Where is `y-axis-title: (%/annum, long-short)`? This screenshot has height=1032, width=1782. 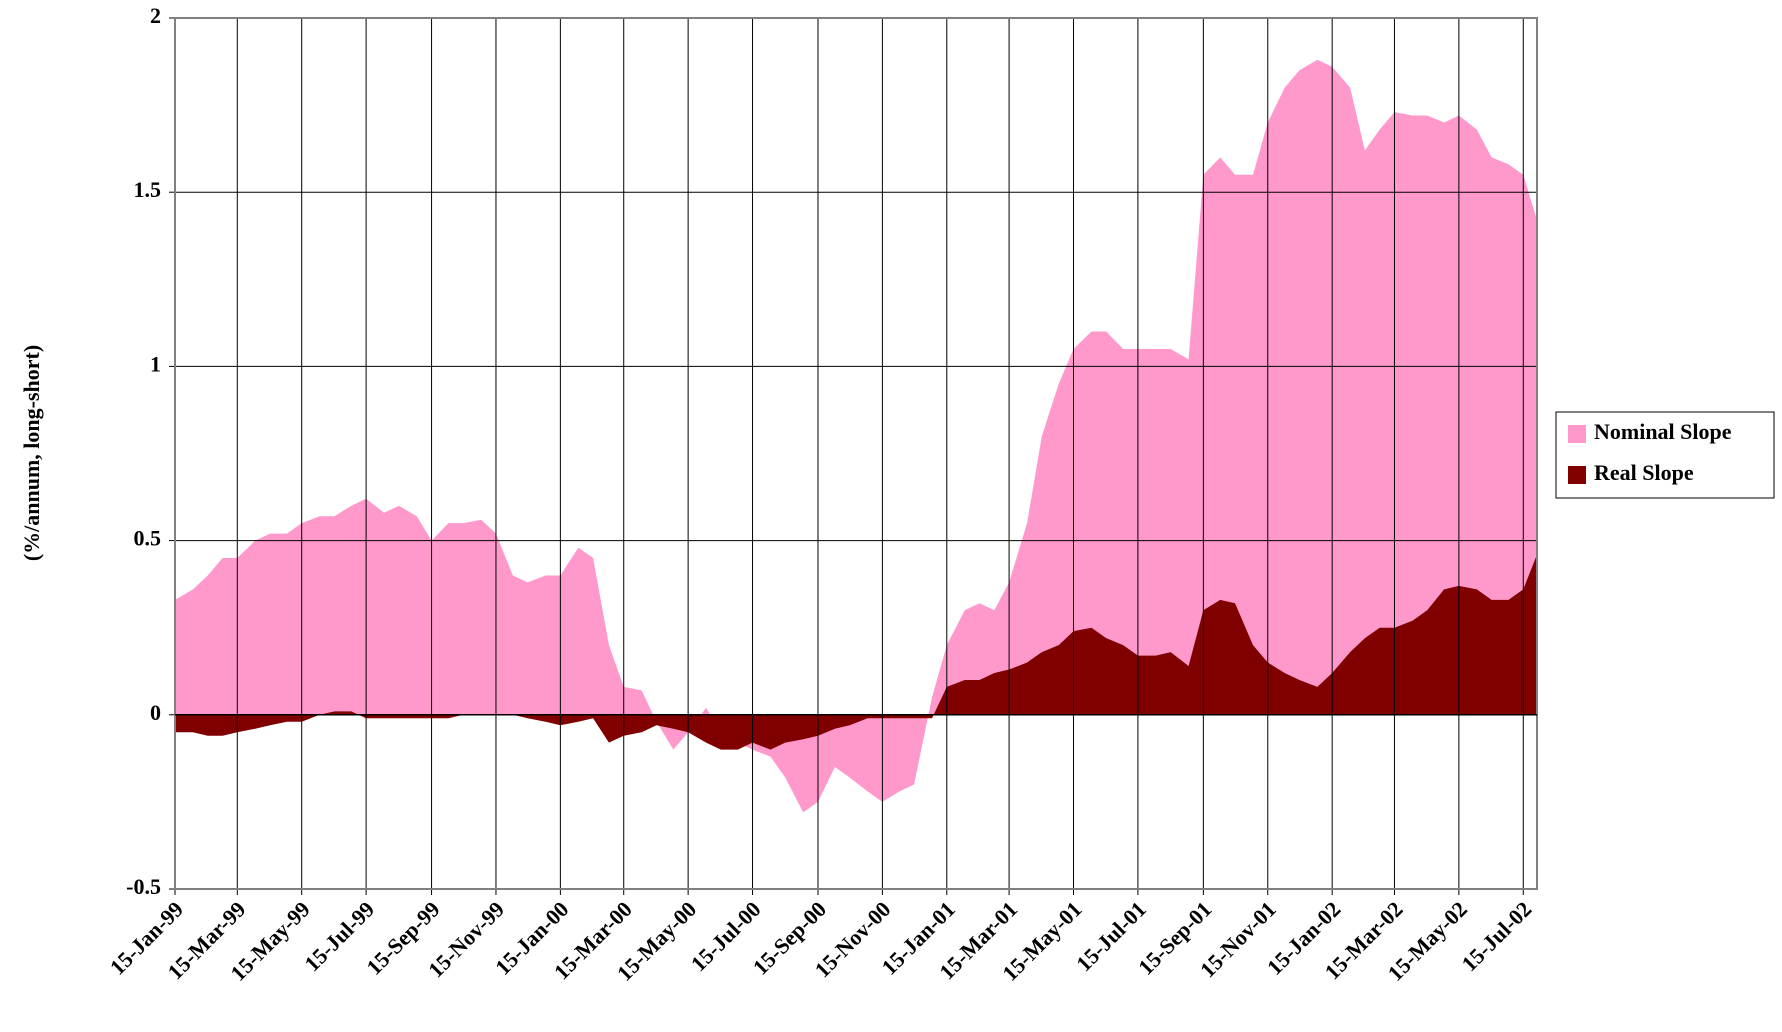
y-axis-title: (%/annum, long-short) is located at coordinates (31, 453).